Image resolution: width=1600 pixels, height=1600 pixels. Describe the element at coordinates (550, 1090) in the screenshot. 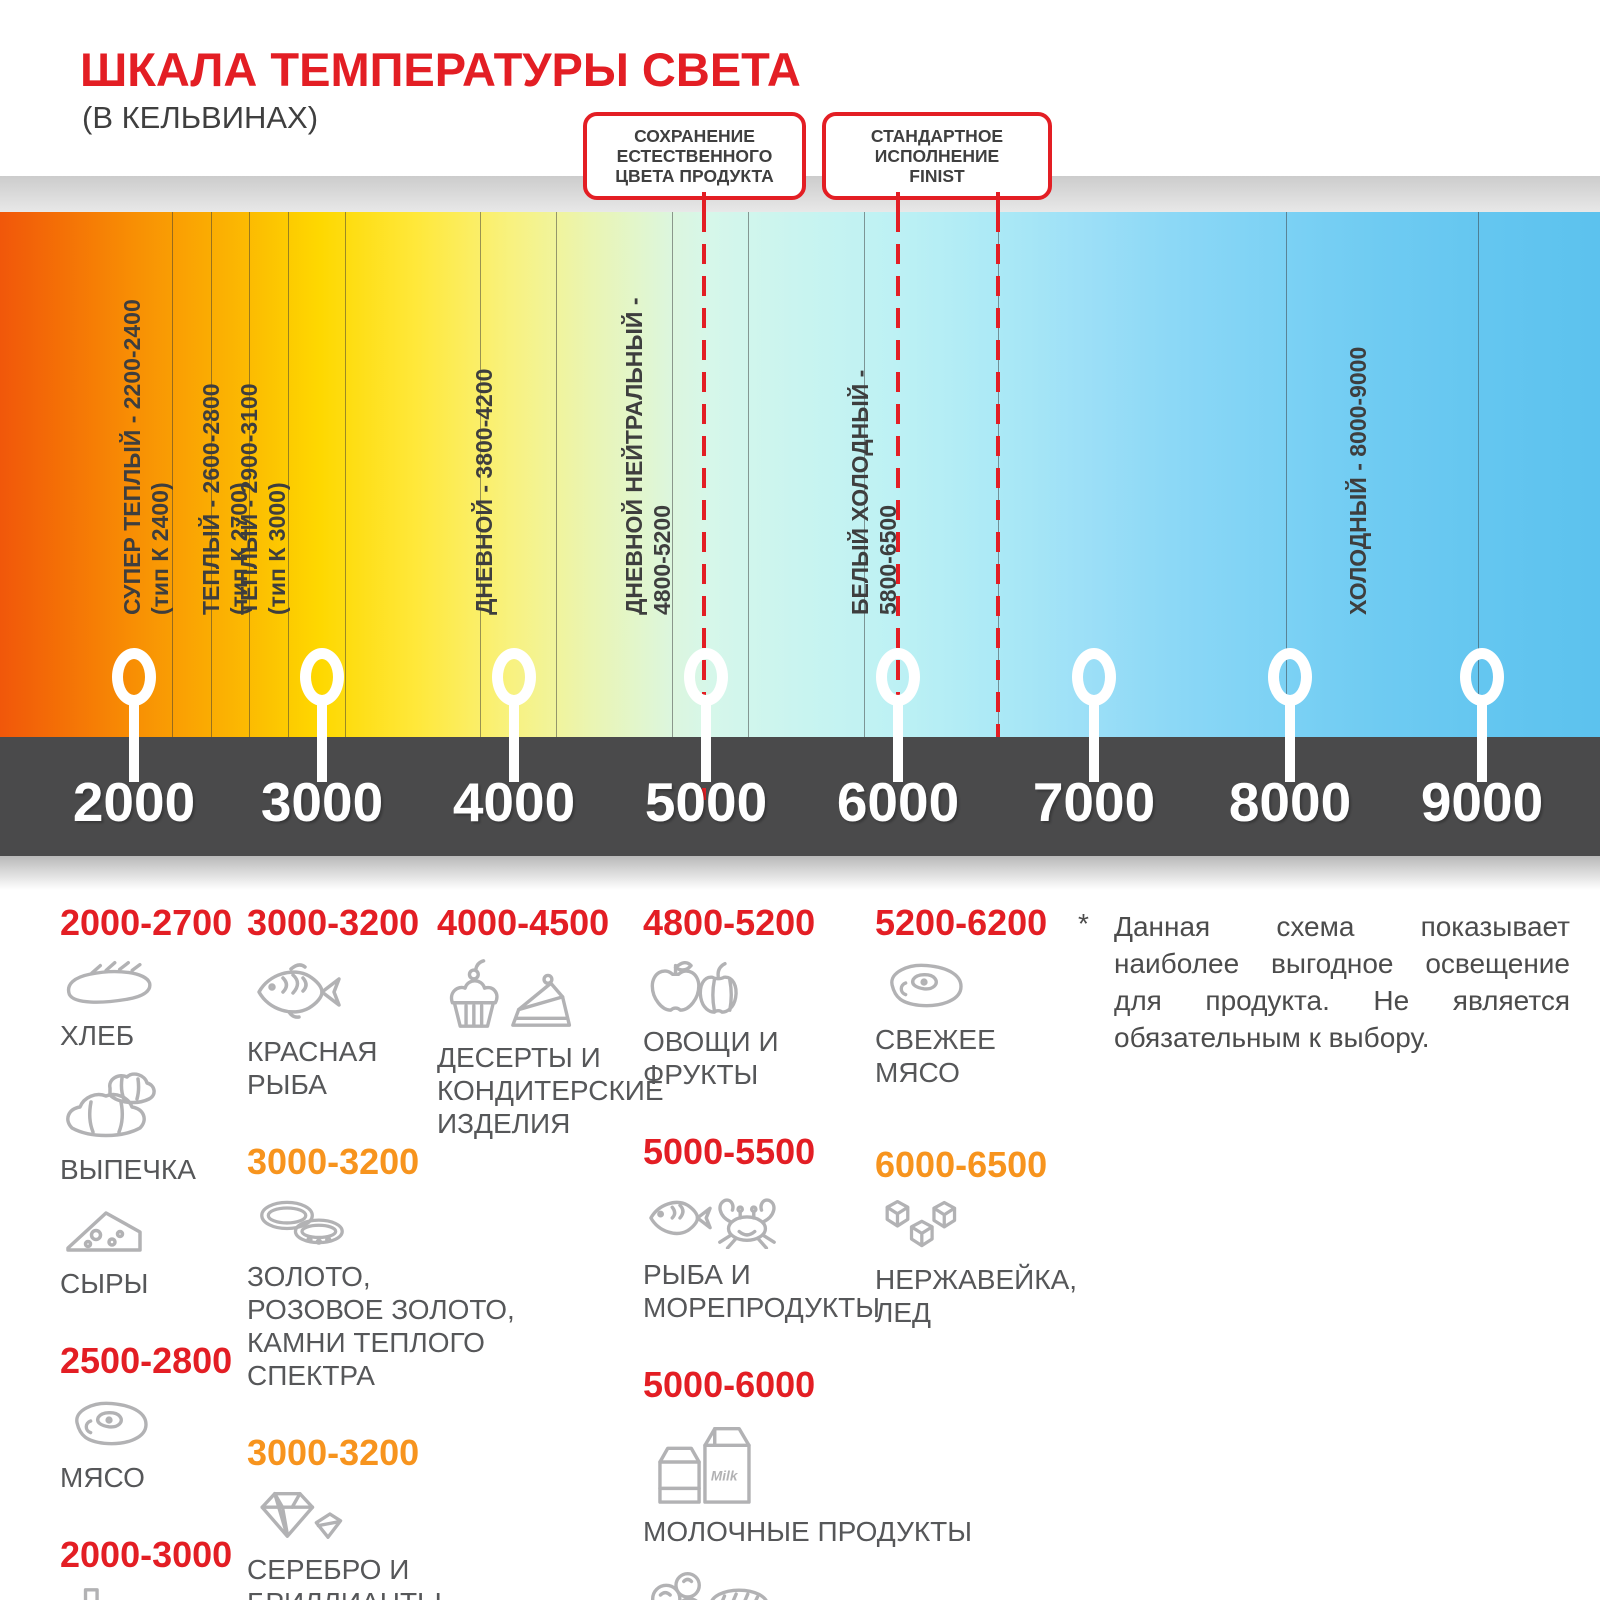

I see `legend-item-label: ДЕСЕРТЫ И КОНДИТЕРСКИЕ ИЗДЕЛИЯ` at that location.